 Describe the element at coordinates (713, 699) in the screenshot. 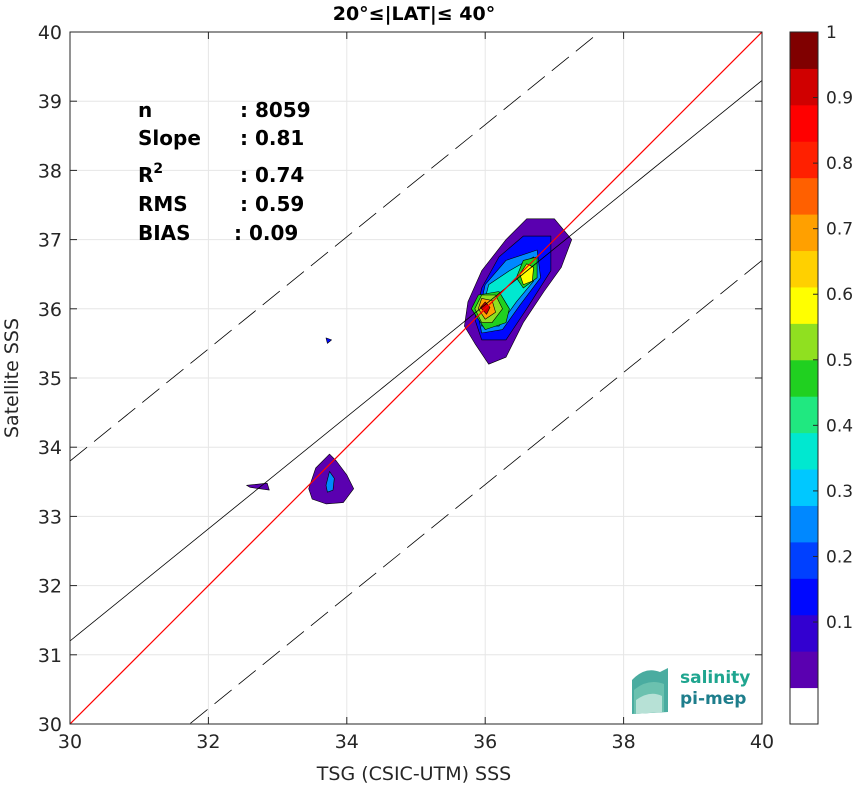

I see `logo-text-pimep: pi-mep` at that location.